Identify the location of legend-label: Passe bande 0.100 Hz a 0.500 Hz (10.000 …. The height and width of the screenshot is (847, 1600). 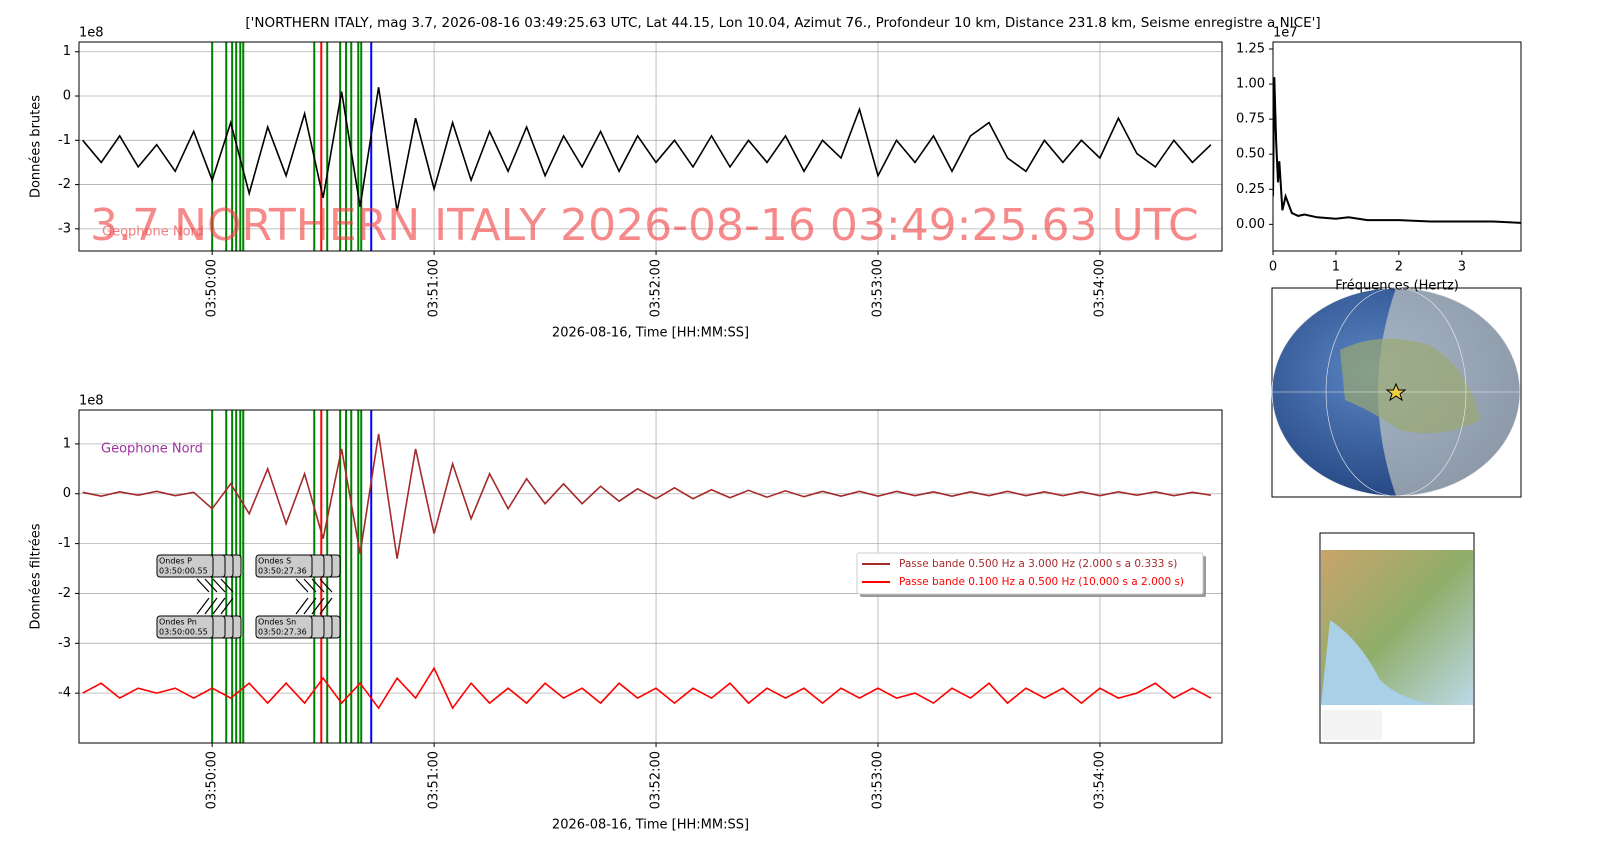
(1041, 582).